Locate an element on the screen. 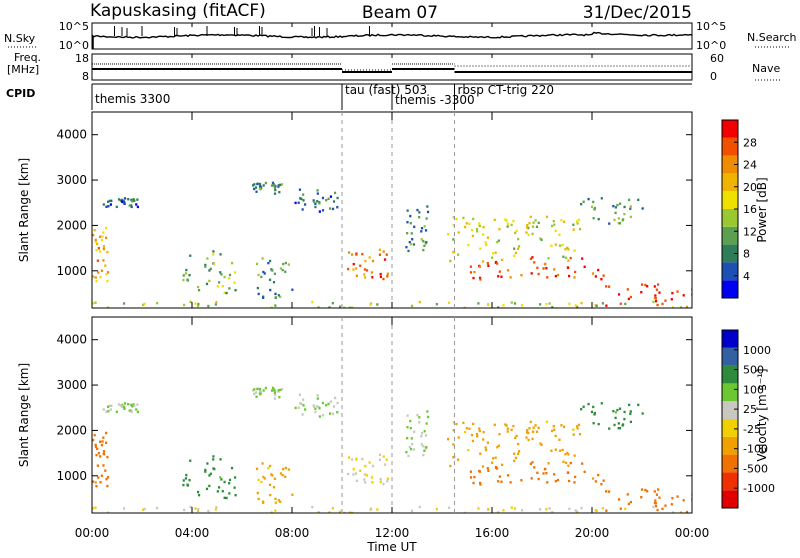  nsearch-tick-bottom: 10^0 is located at coordinates (711, 45).